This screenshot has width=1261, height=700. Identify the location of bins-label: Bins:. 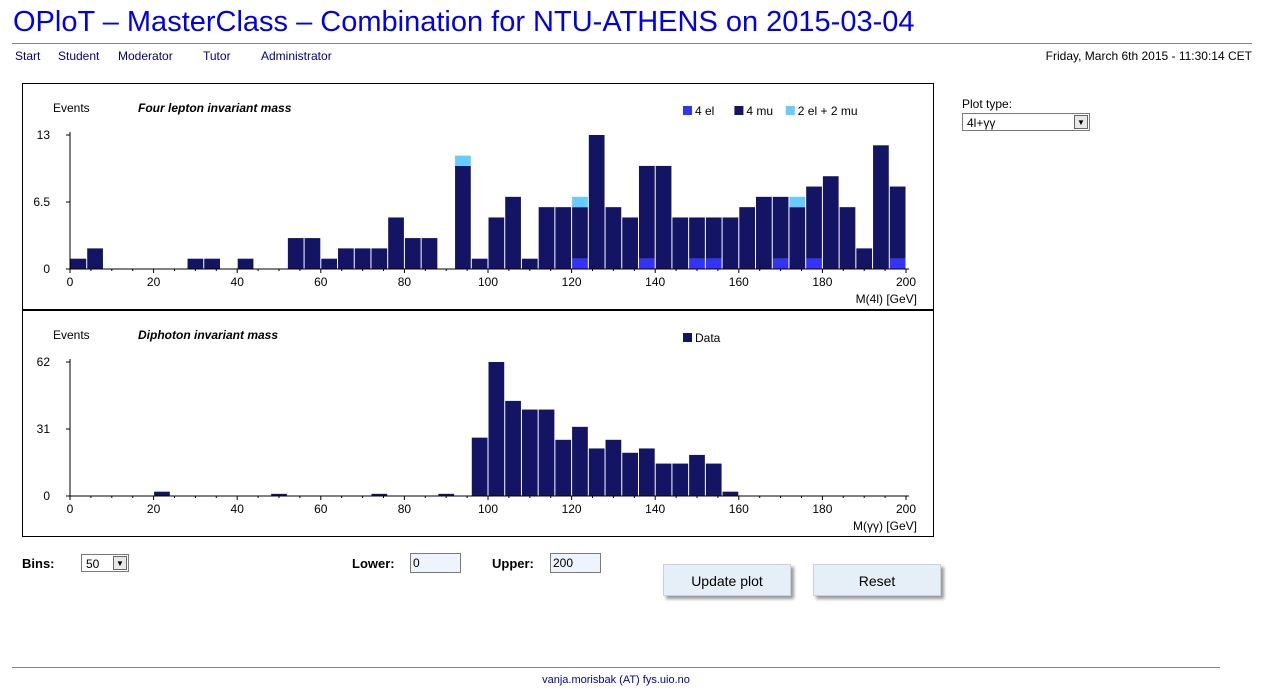
(38, 563).